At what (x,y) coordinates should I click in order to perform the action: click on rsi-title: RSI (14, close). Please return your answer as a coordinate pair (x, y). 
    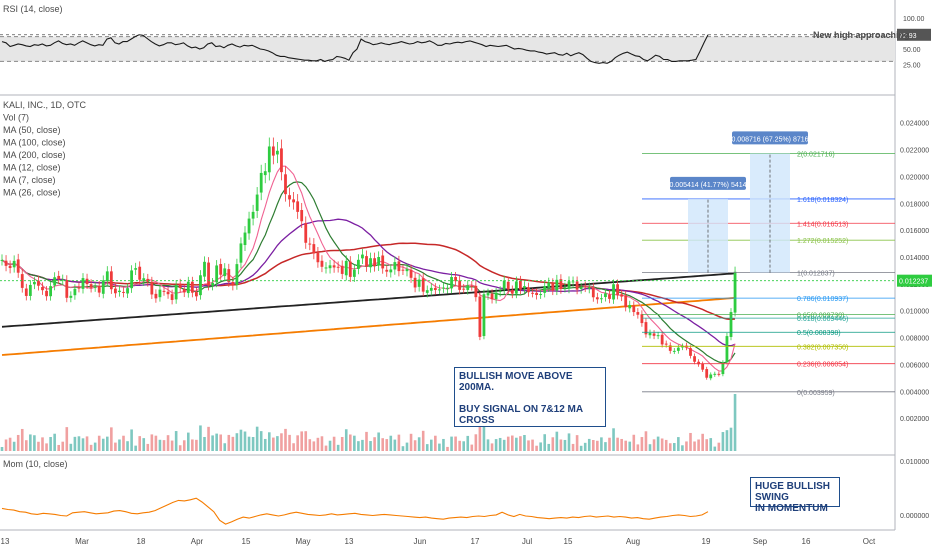
    Looking at the image, I should click on (33, 9).